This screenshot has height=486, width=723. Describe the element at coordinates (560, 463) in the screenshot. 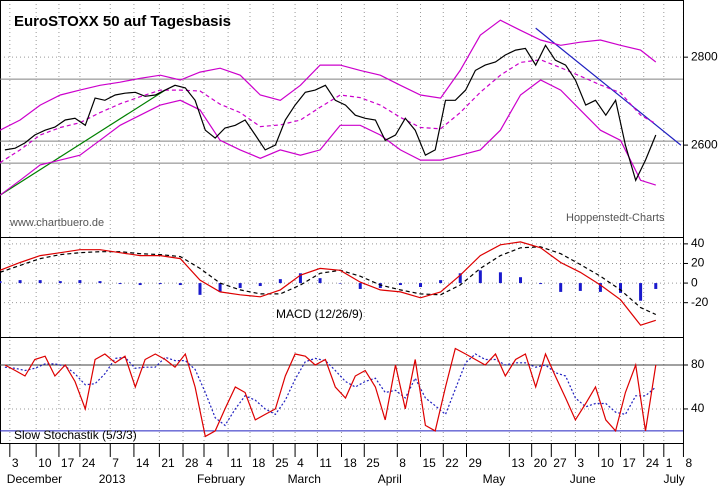

I see `x-tick-label: 27` at that location.